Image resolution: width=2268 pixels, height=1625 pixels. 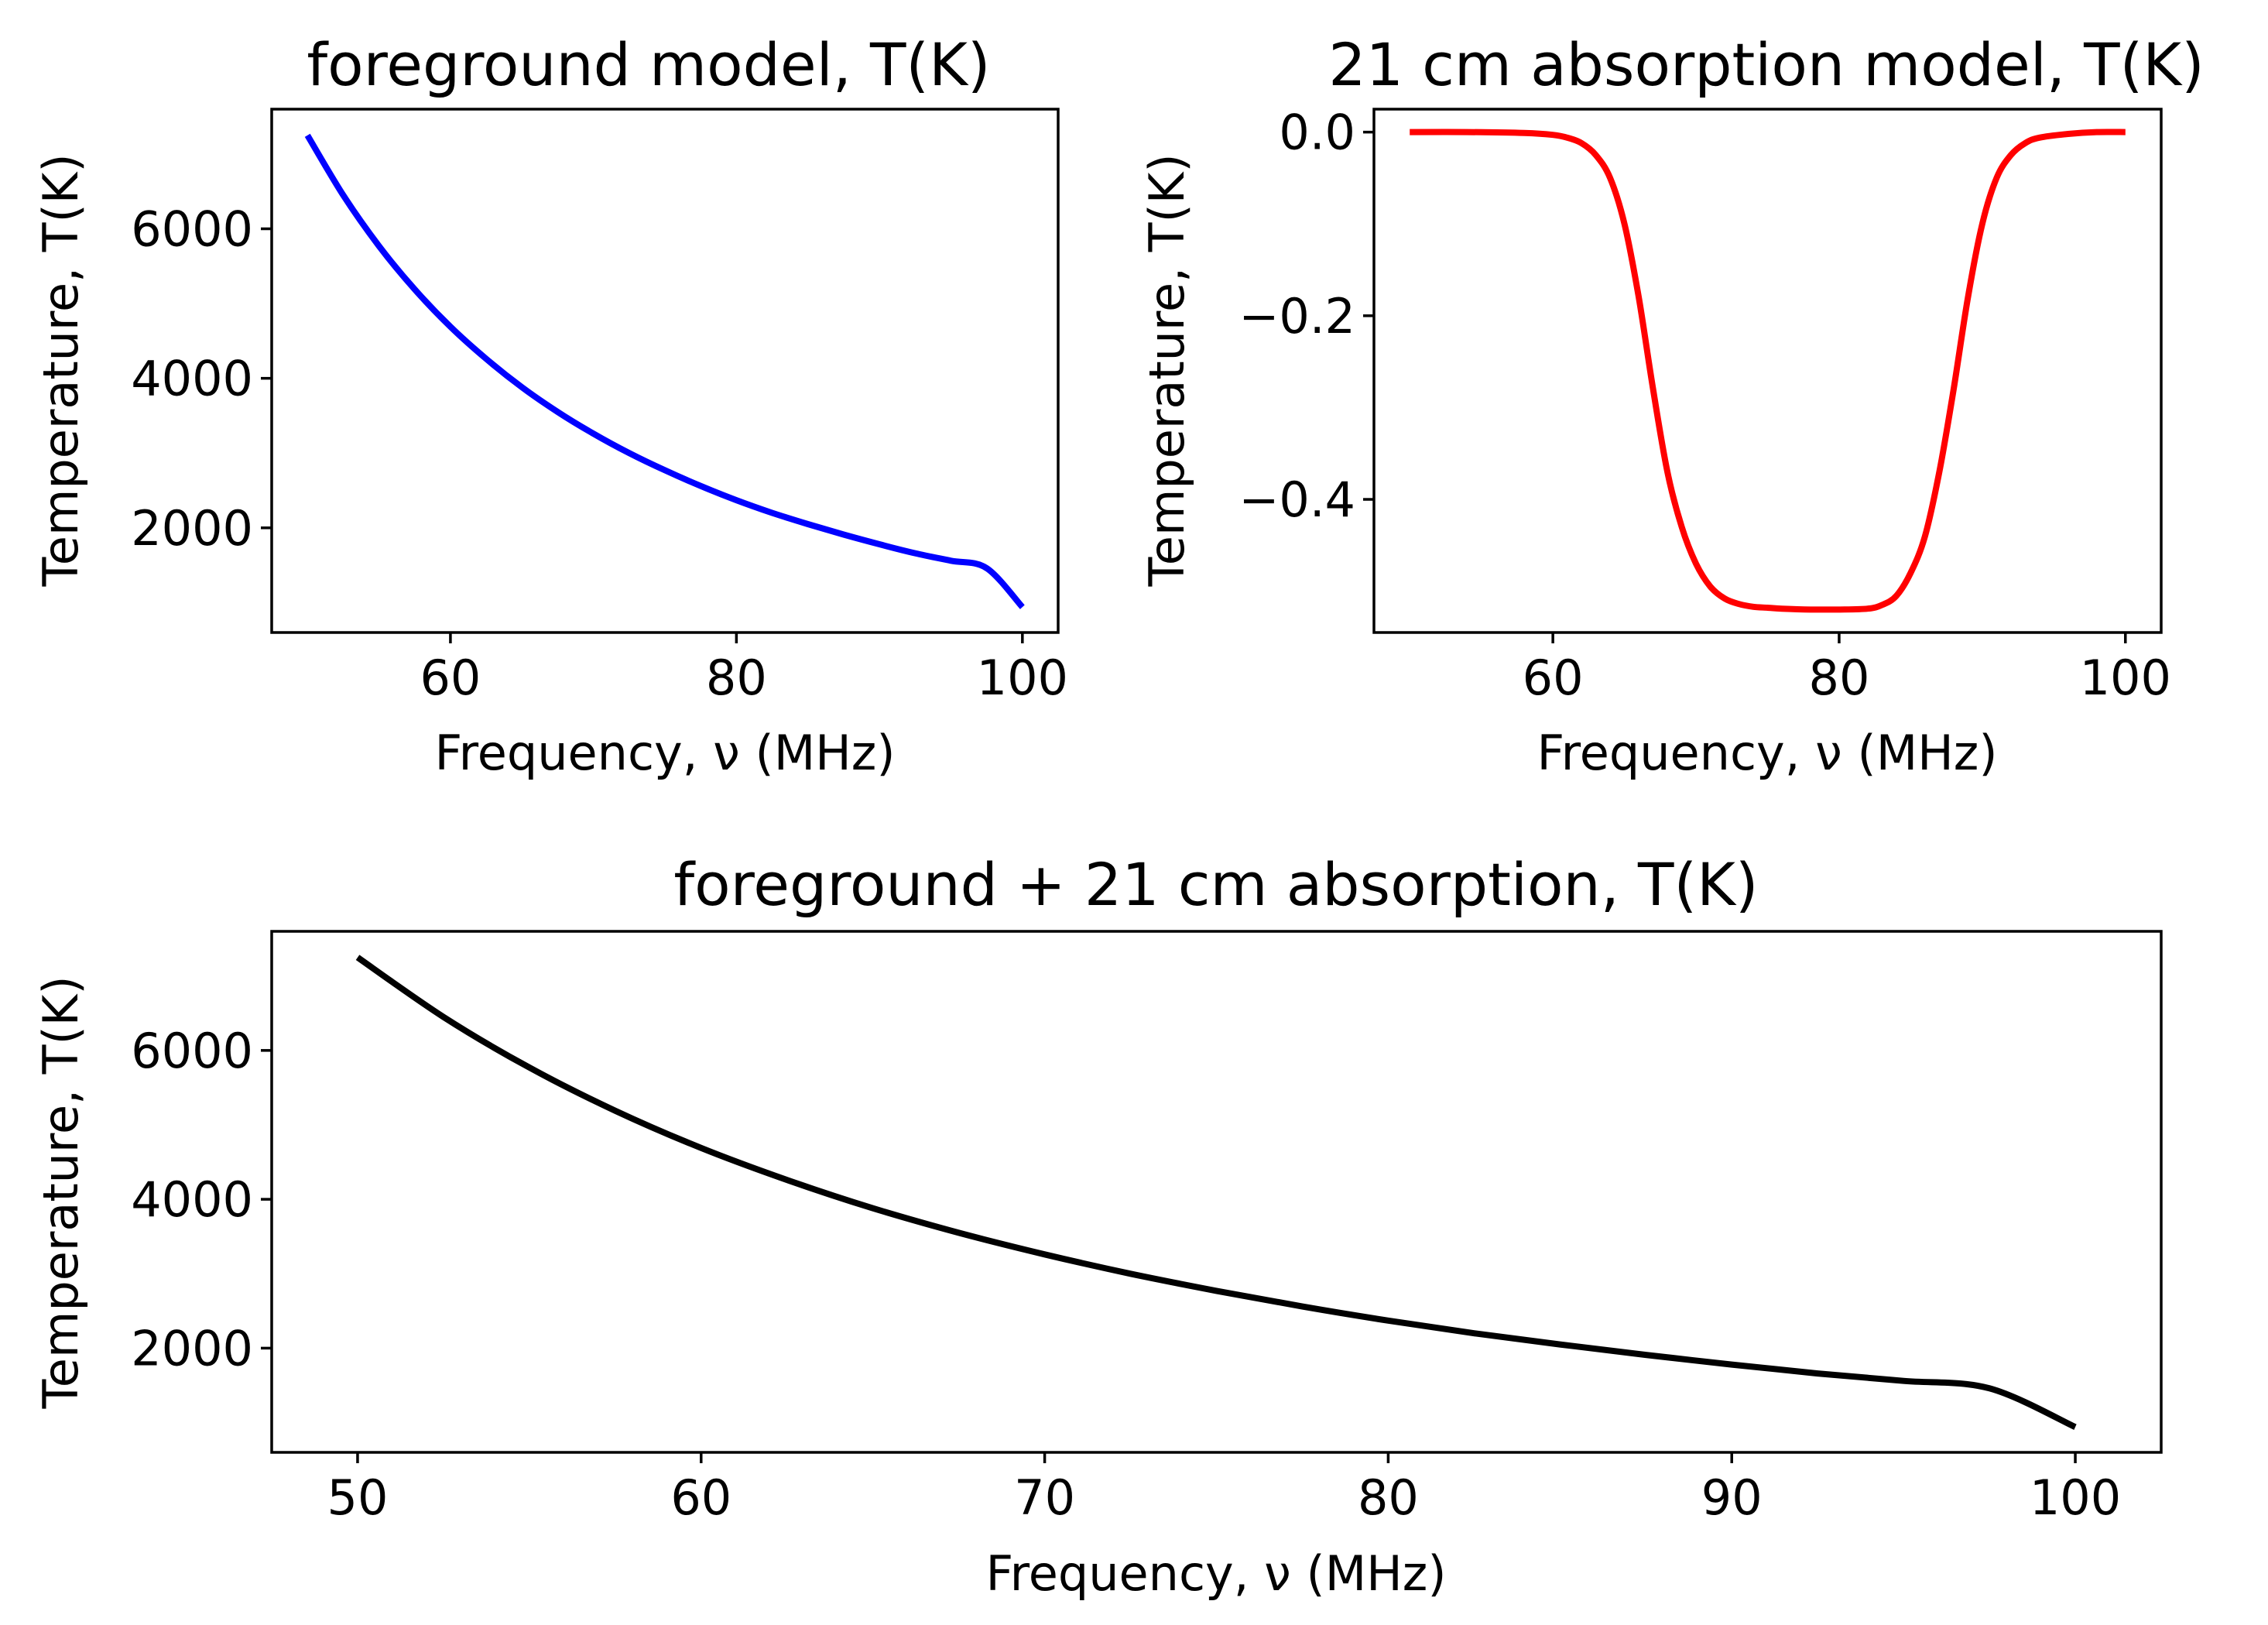 I want to click on y-tick-label: −0.4, so click(x=1296, y=499).